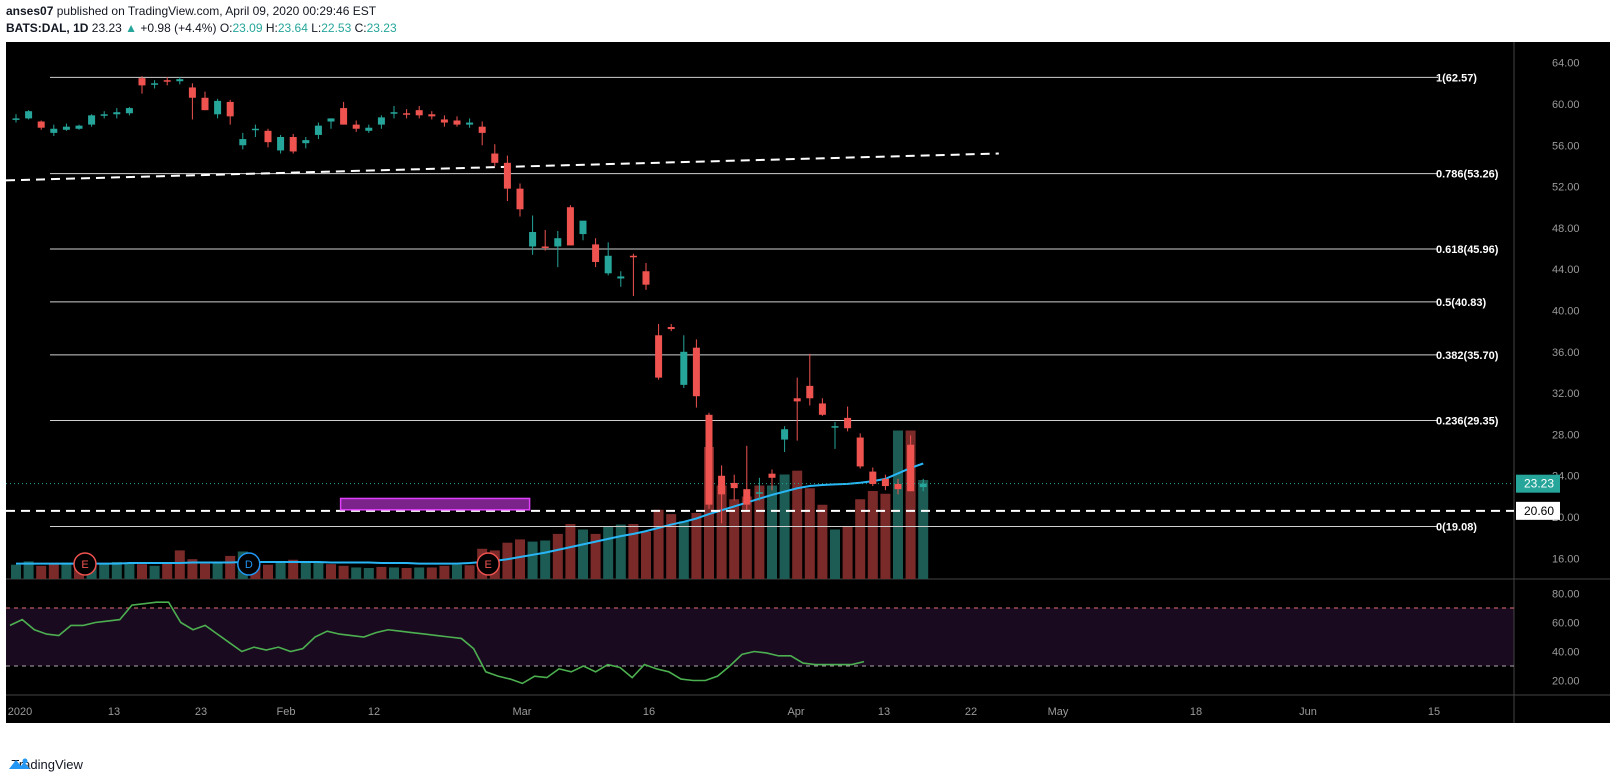 The image size is (1616, 782). Describe the element at coordinates (1566, 270) in the screenshot. I see `price-tick-label: 44.00` at that location.